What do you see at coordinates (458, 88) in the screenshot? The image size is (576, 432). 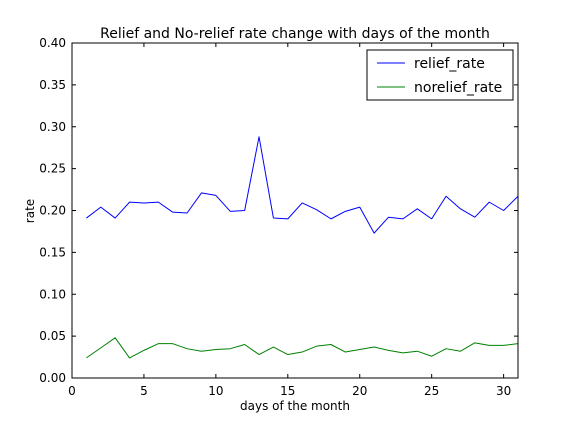 I see `legend-label-norelief-rate: norelief_rate` at bounding box center [458, 88].